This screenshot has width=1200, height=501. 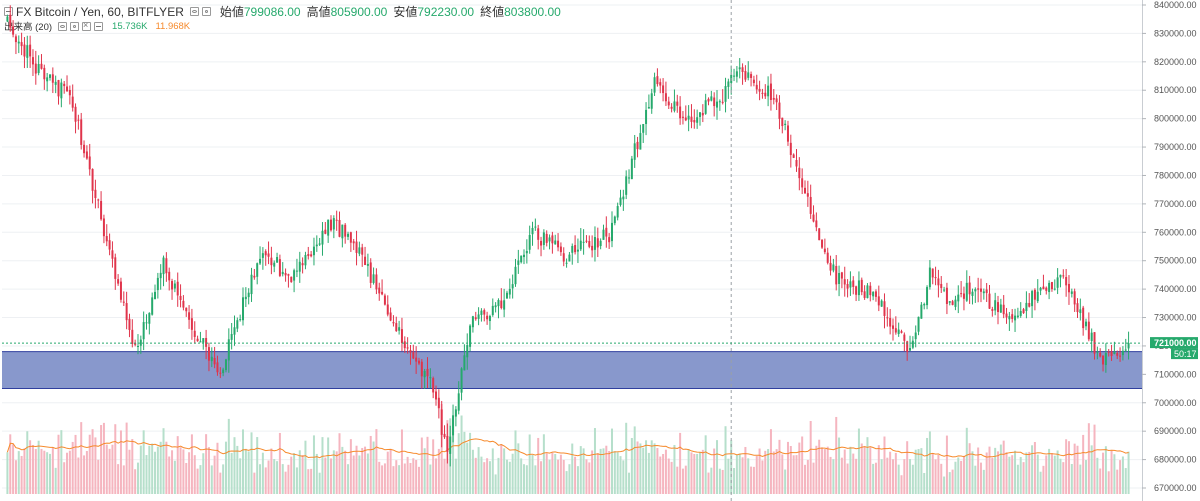 I want to click on visibility-icon, so click(x=194, y=11).